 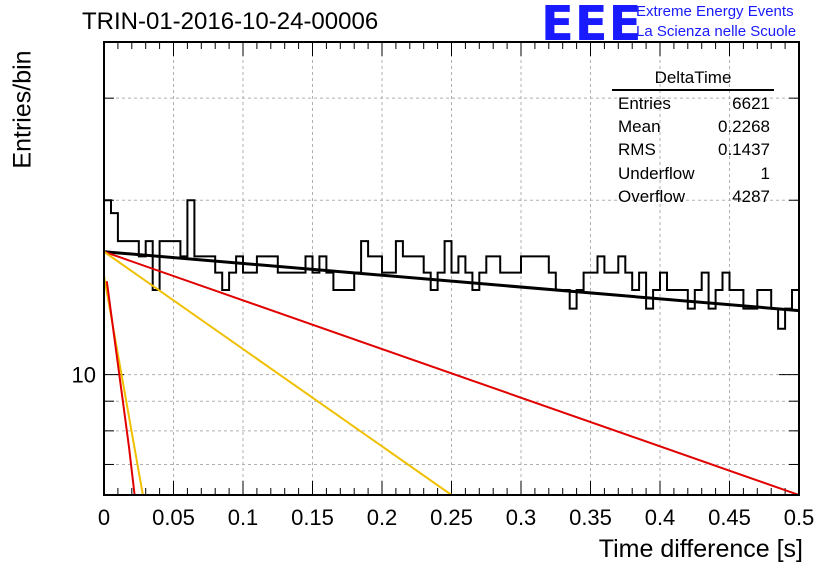 I want to click on stats-label: Mean, so click(x=639, y=127).